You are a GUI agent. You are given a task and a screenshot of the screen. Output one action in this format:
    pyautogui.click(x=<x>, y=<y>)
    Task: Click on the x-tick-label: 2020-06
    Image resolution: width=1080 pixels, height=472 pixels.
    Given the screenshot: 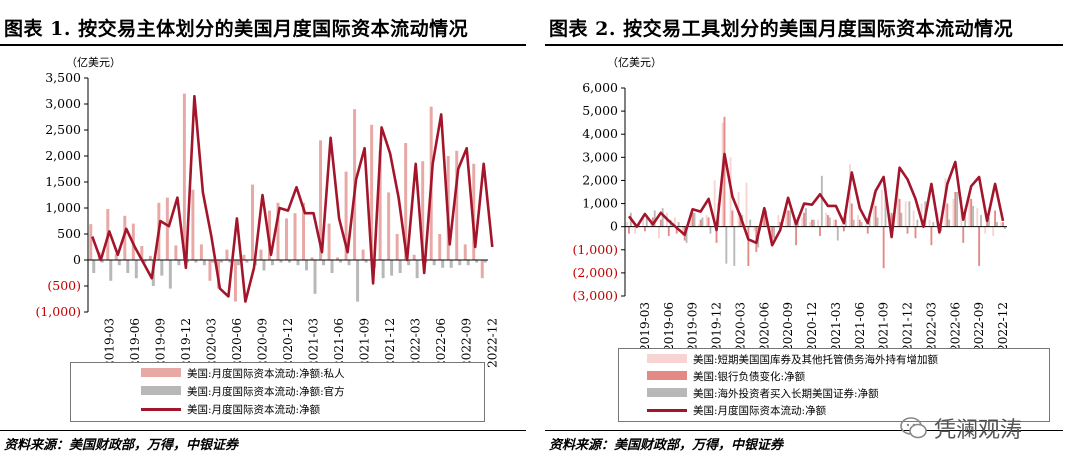 What is the action you would take?
    pyautogui.click(x=764, y=327)
    